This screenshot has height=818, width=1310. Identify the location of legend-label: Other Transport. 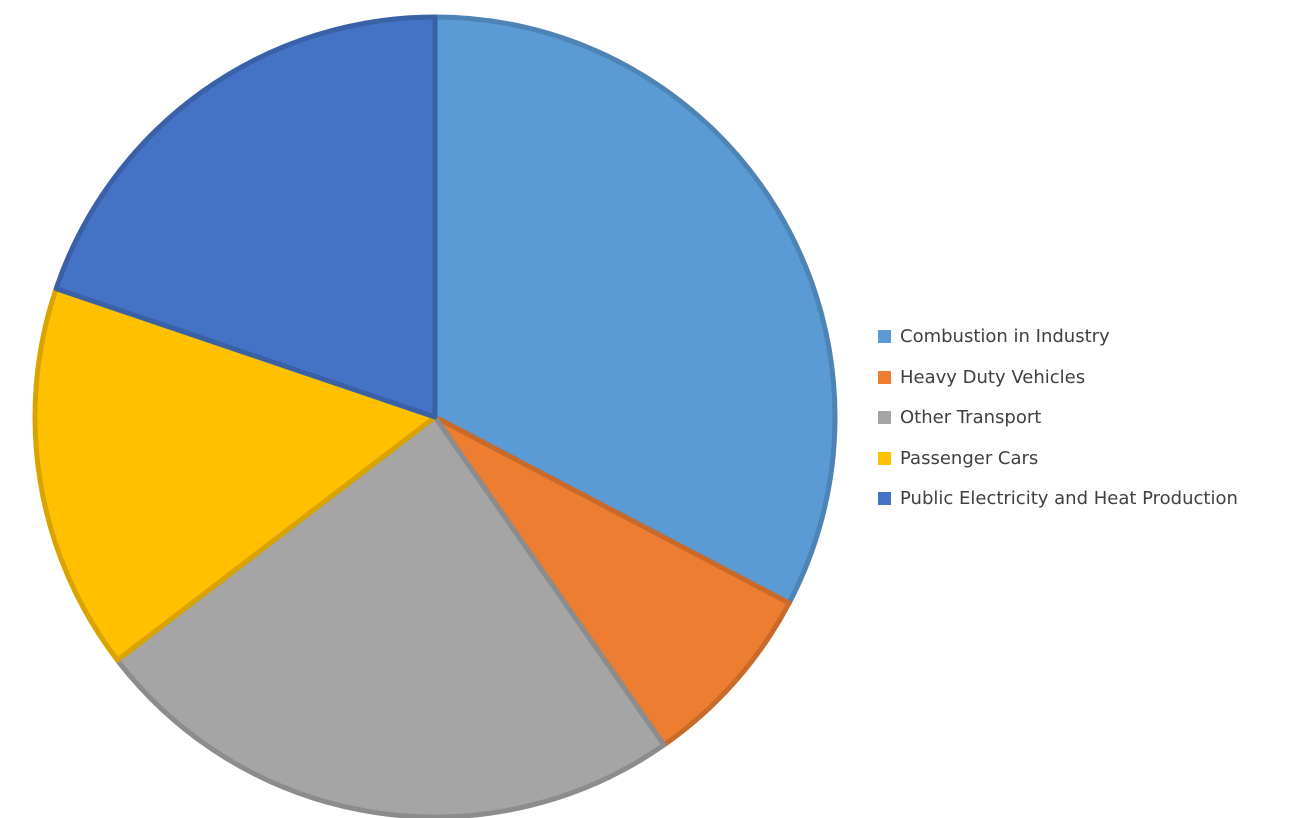
(971, 417).